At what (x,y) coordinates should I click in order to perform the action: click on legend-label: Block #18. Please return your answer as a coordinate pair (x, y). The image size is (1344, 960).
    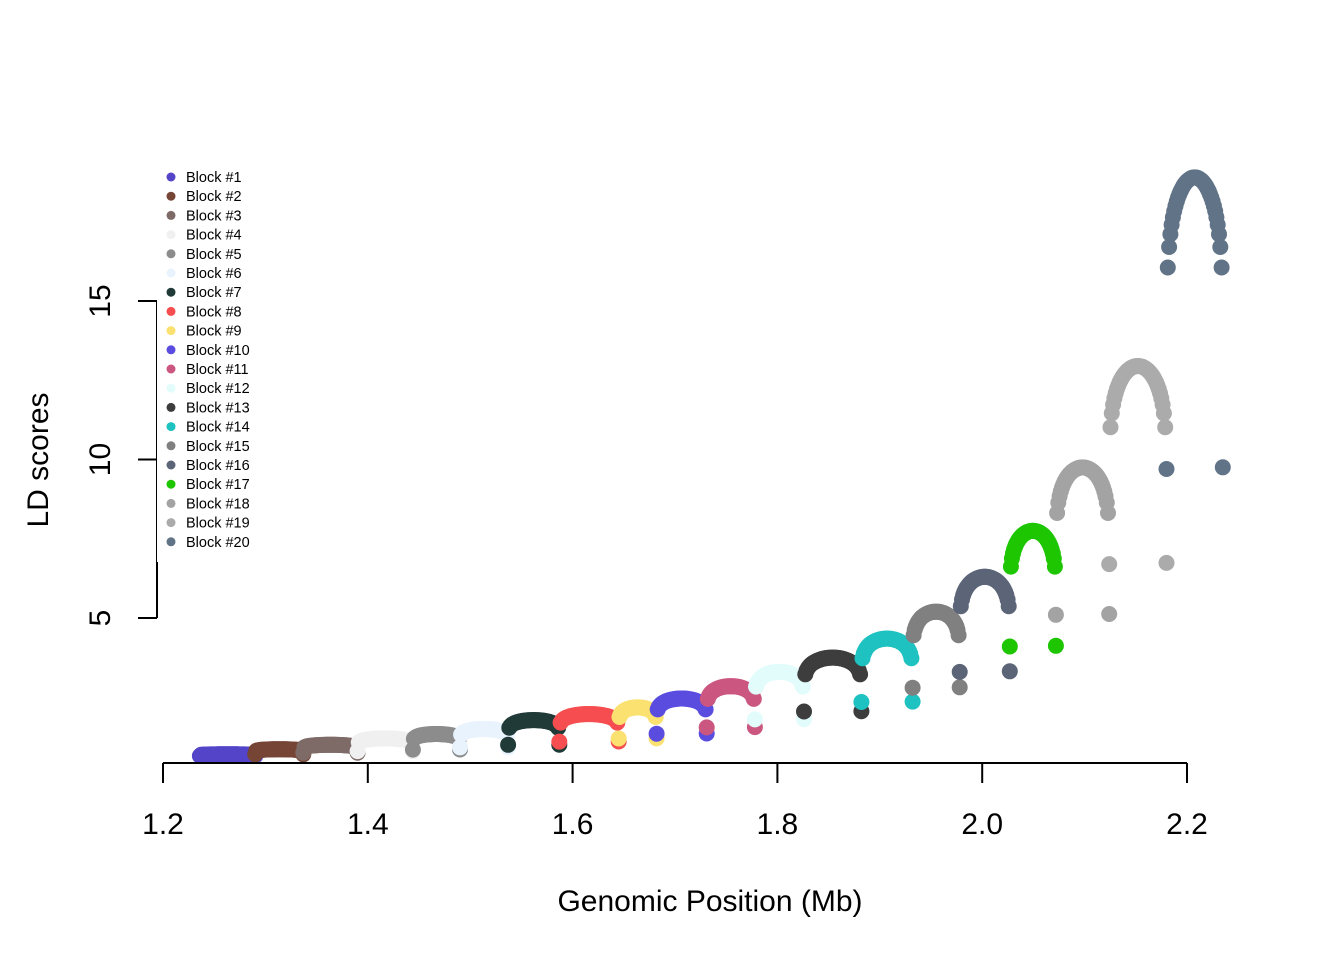
    Looking at the image, I should click on (218, 504).